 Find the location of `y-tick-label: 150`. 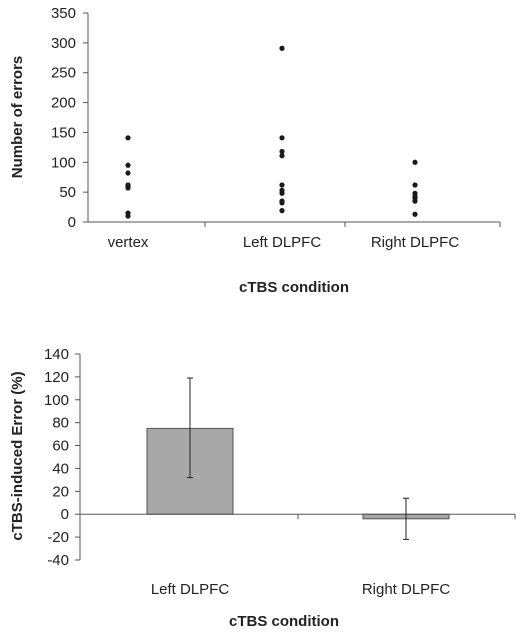

y-tick-label: 150 is located at coordinates (63, 132).